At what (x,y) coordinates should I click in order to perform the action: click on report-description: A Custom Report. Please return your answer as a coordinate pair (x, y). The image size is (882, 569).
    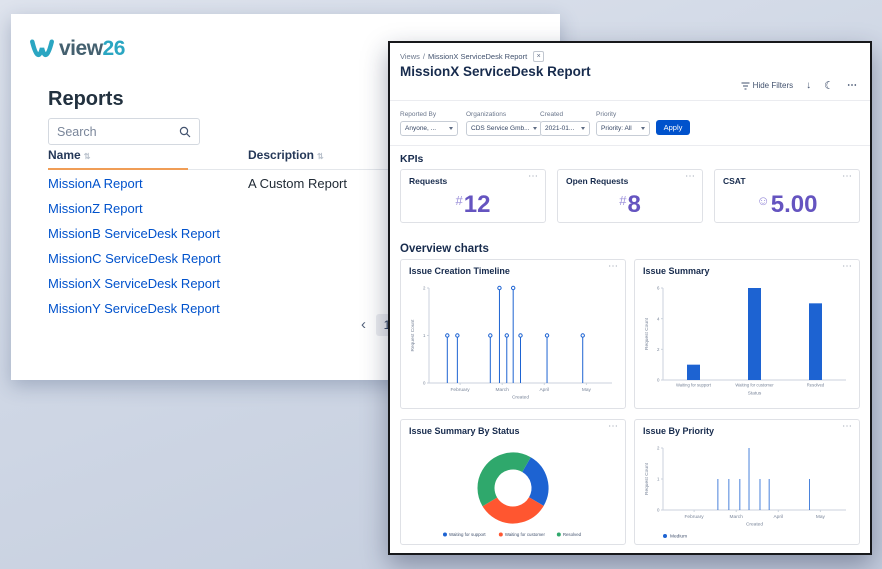
    Looking at the image, I should click on (297, 183).